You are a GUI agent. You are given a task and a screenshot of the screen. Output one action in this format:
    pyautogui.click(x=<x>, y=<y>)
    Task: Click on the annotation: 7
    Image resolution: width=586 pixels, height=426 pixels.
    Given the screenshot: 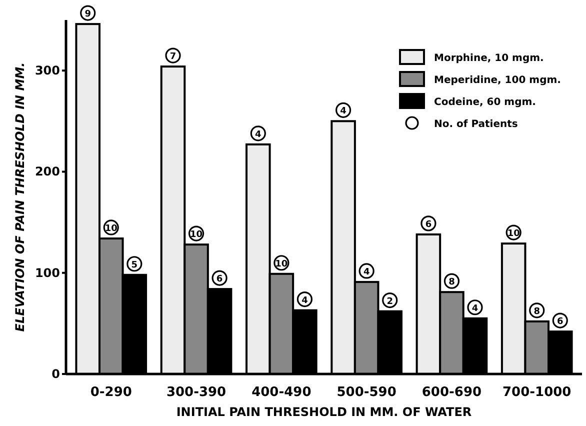 What is the action you would take?
    pyautogui.click(x=173, y=57)
    